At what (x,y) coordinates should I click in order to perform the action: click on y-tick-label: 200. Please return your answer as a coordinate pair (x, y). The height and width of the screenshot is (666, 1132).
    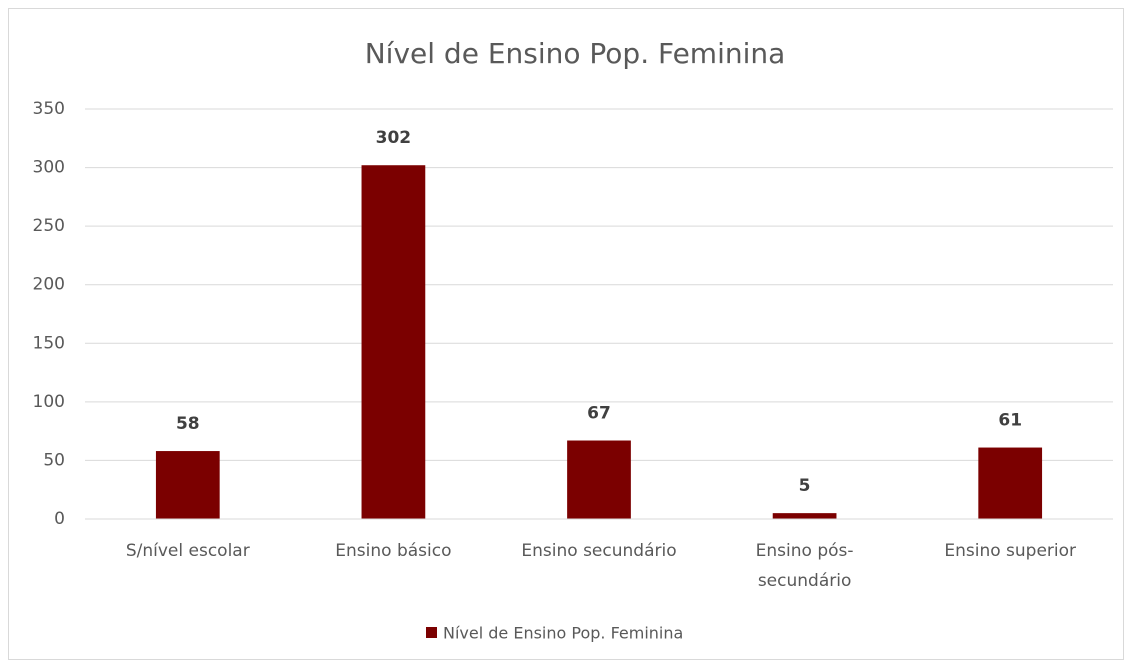
    Looking at the image, I should click on (49, 285).